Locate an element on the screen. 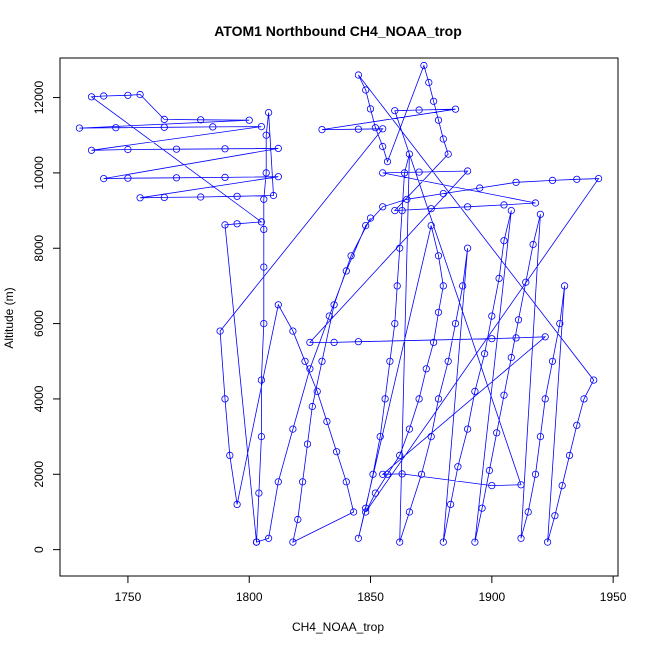  x-axis-label: CH4_NOAA_trop is located at coordinates (338, 627).